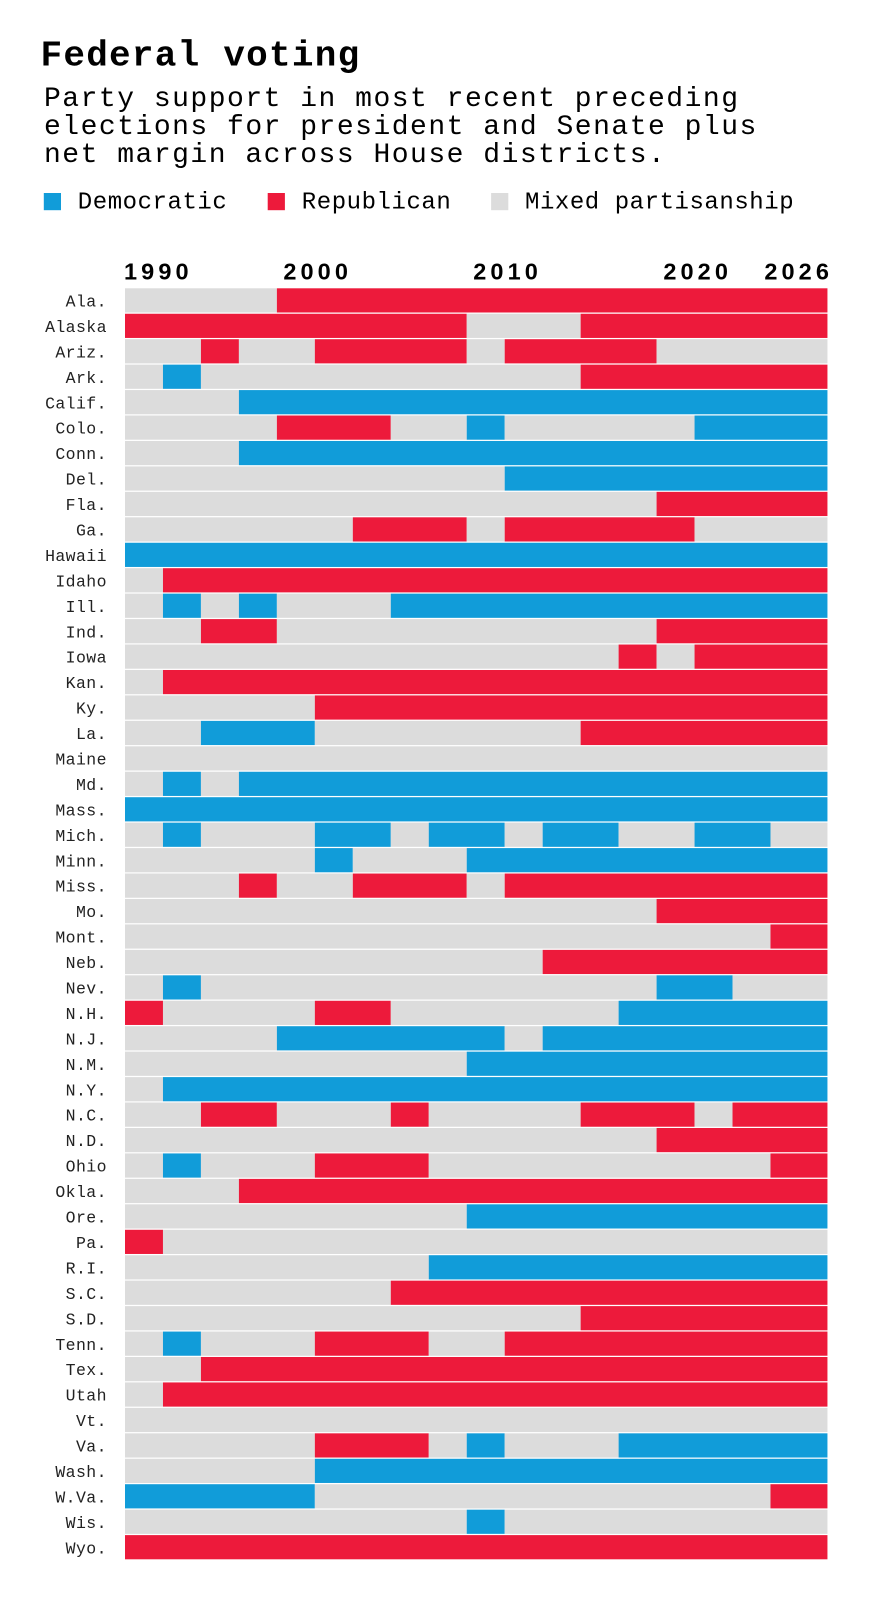 The height and width of the screenshot is (1600, 877). Describe the element at coordinates (91, 912) in the screenshot. I see `svg-text: Mo.` at that location.